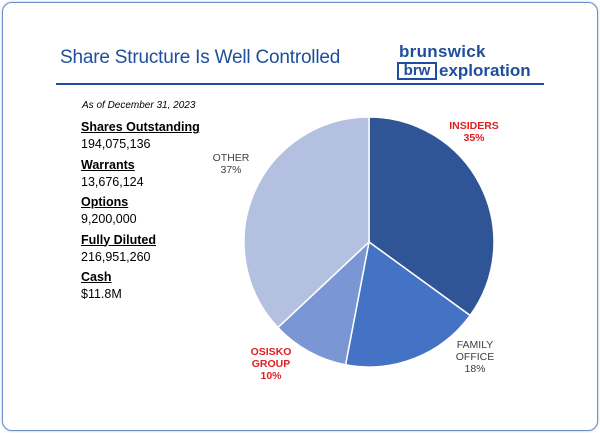 The width and height of the screenshot is (600, 433). What do you see at coordinates (200, 57) in the screenshot?
I see `slide-title: Share Structure Is Well Controlled` at bounding box center [200, 57].